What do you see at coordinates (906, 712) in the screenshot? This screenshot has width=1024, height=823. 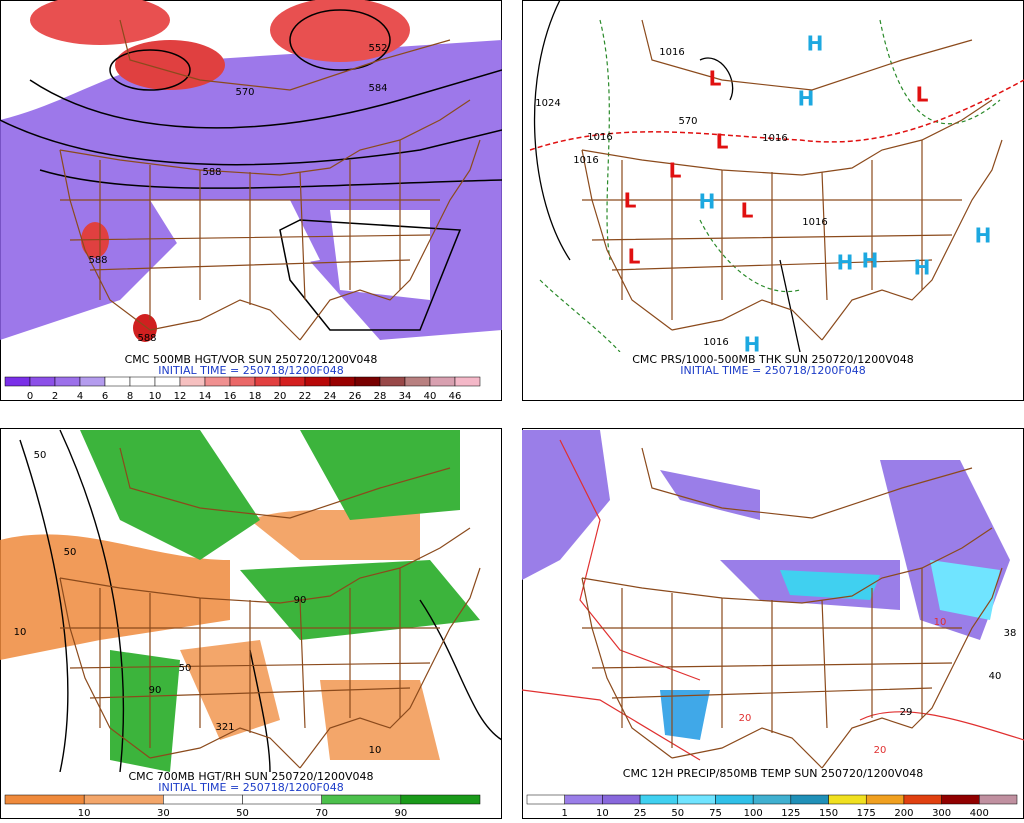 I see `map-label: 29` at bounding box center [906, 712].